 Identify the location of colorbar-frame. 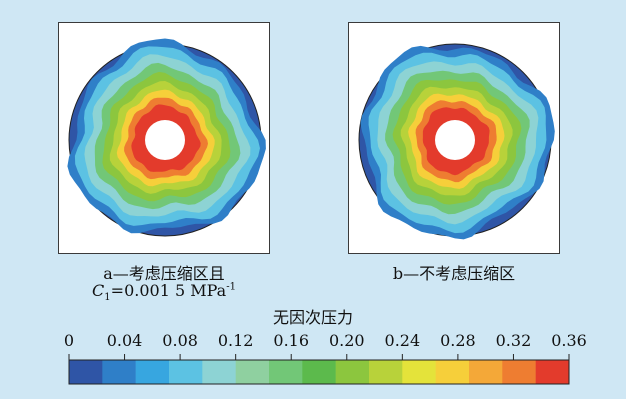
(319, 372).